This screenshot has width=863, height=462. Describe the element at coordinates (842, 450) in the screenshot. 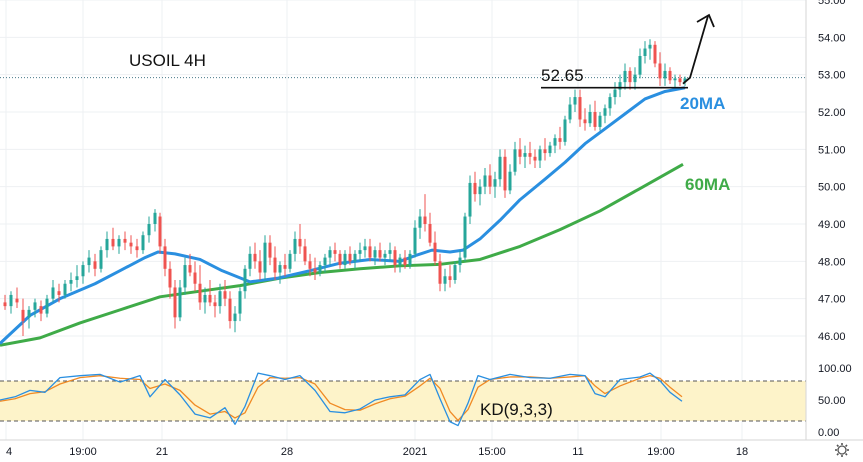

I see `gear-icon` at that location.